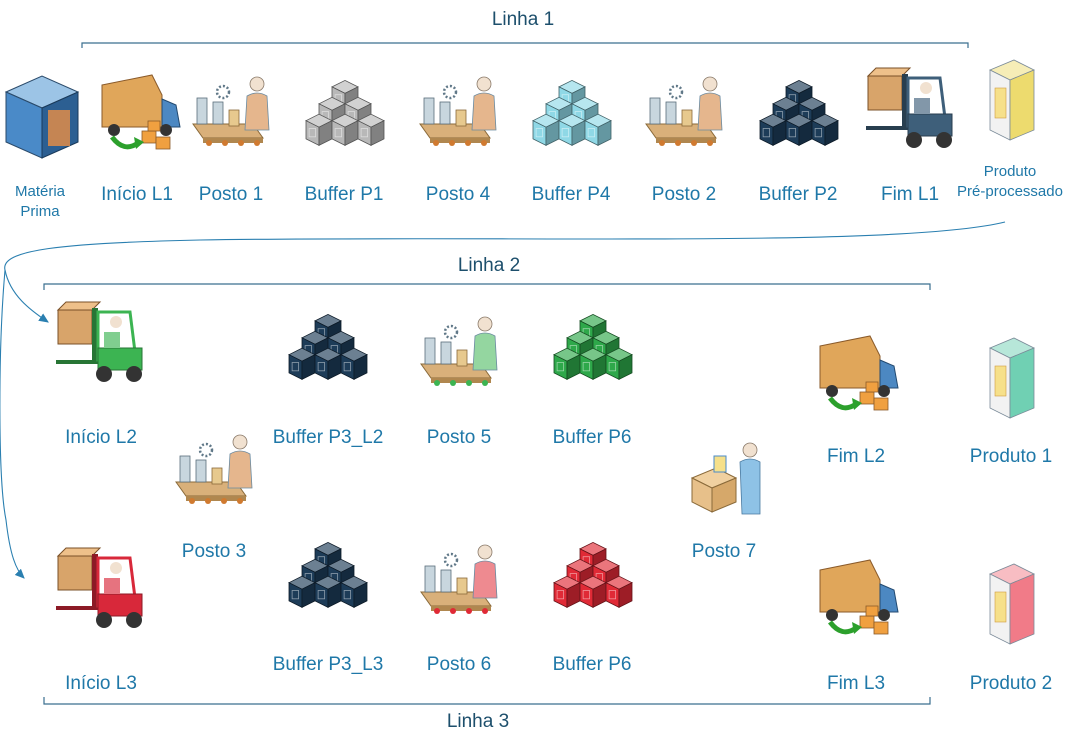 The image size is (1080, 749). I want to click on raw-material-icon, so click(42, 117).